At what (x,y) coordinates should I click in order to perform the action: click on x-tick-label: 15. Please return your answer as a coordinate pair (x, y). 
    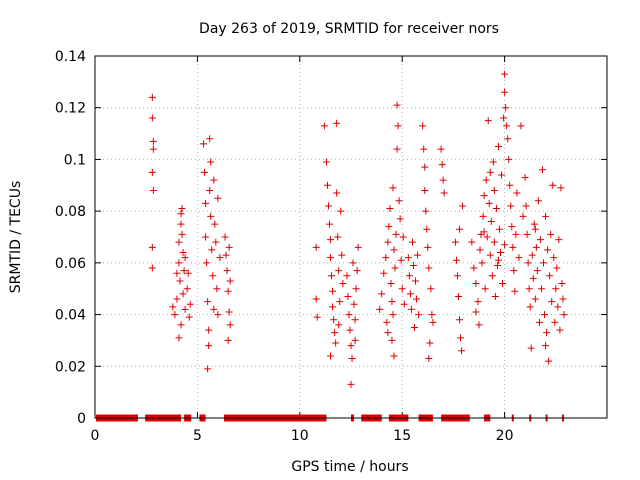
    Looking at the image, I should click on (402, 436).